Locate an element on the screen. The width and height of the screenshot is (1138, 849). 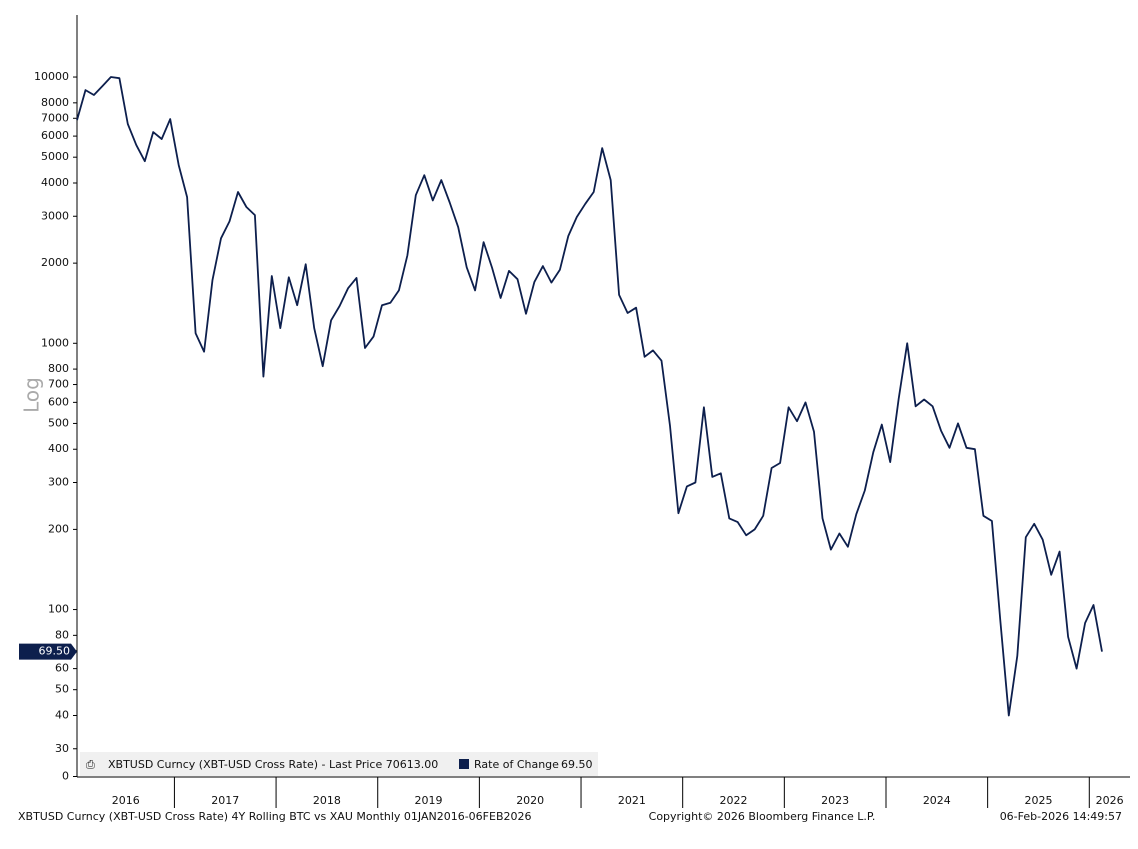
y-tick-label: 80 is located at coordinates (62, 634).